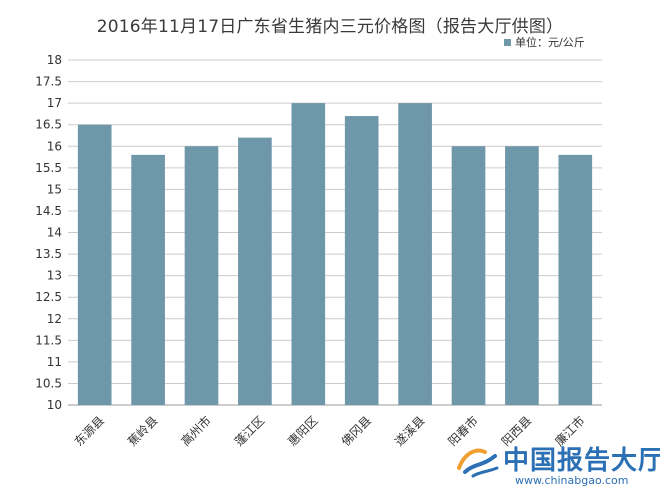  What do you see at coordinates (54, 405) in the screenshot?
I see `y-tick-label: 10` at bounding box center [54, 405].